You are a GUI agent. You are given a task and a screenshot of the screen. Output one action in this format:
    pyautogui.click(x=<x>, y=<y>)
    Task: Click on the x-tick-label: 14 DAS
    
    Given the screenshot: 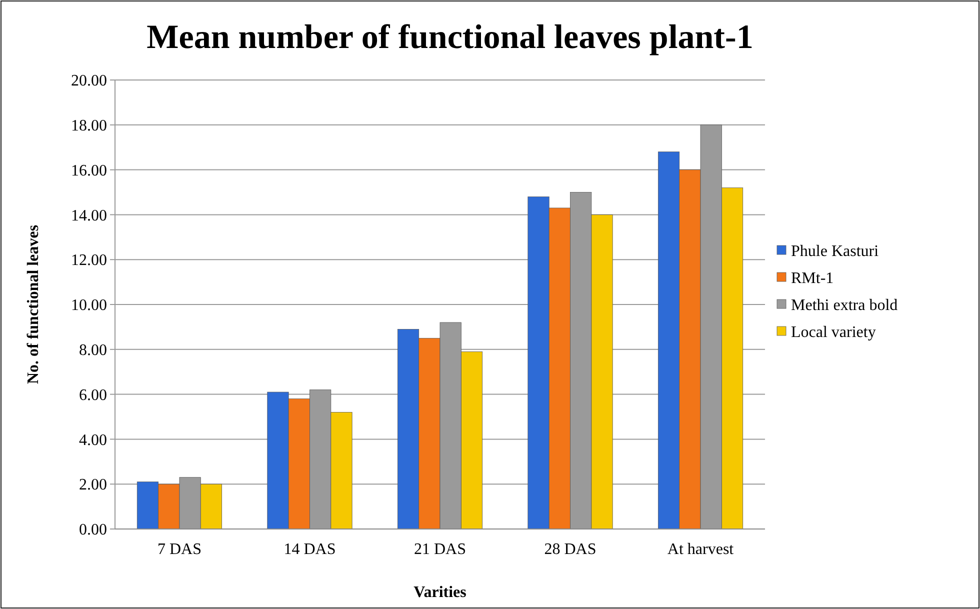 What is the action you would take?
    pyautogui.click(x=310, y=549)
    